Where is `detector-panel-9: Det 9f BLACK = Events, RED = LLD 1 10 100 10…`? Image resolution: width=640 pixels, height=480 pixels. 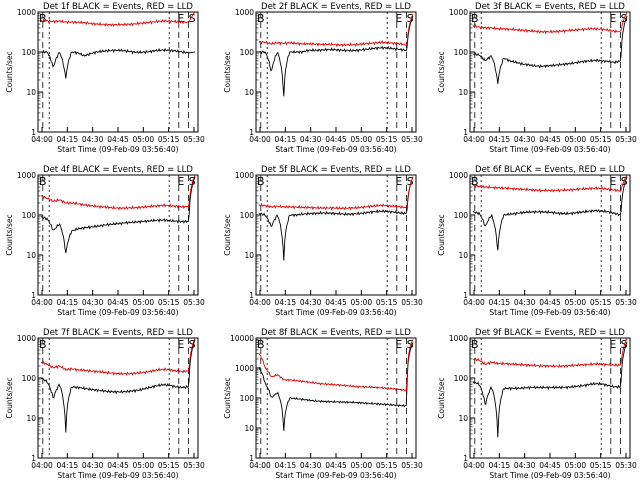 detector-panel-9: Det 9f BLACK = Events, RED = LLD 1 10 100 10… is located at coordinates (537, 404).